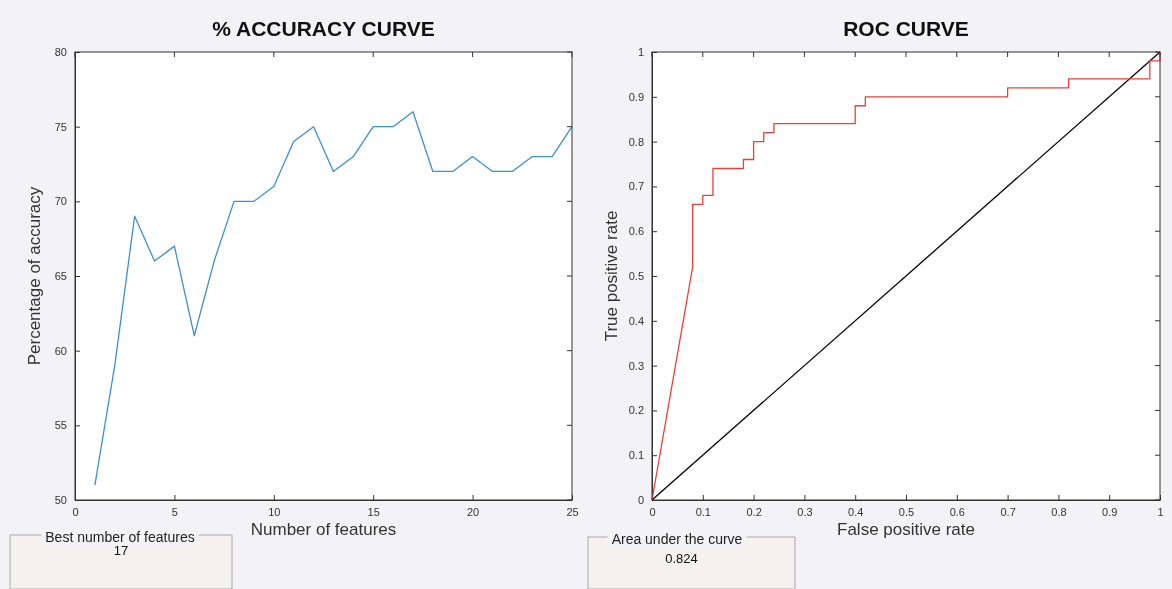 The image size is (1172, 589). I want to click on y-tick-label: 80, so click(60, 52).